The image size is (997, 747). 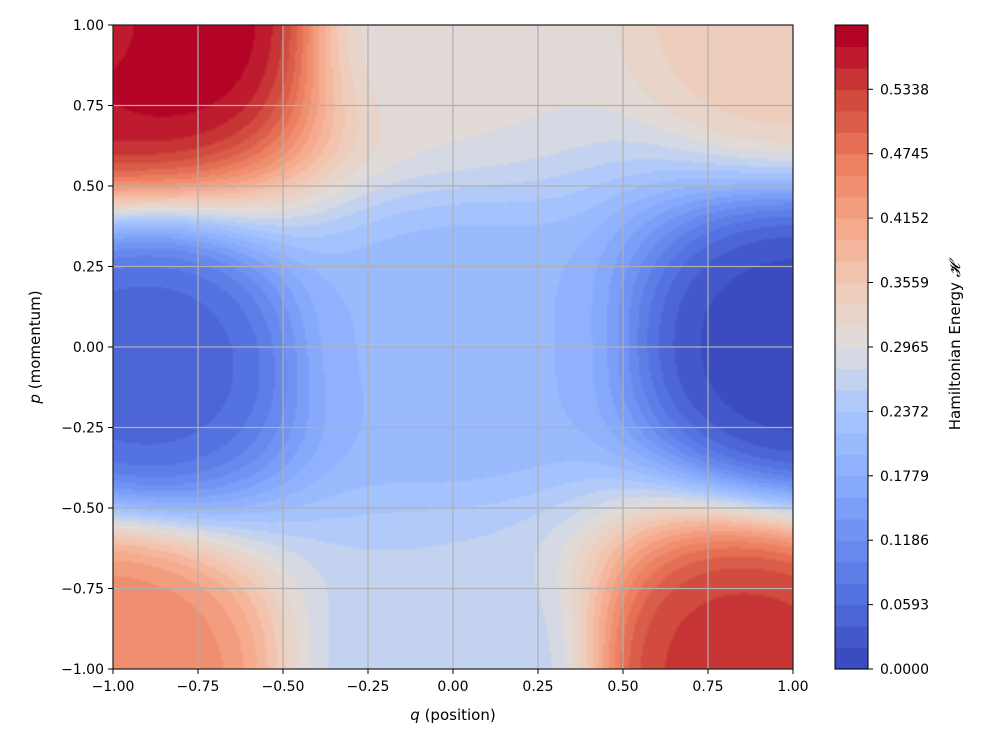 What do you see at coordinates (904, 348) in the screenshot?
I see `colorbar-tick-label-5: 0.2965` at bounding box center [904, 348].